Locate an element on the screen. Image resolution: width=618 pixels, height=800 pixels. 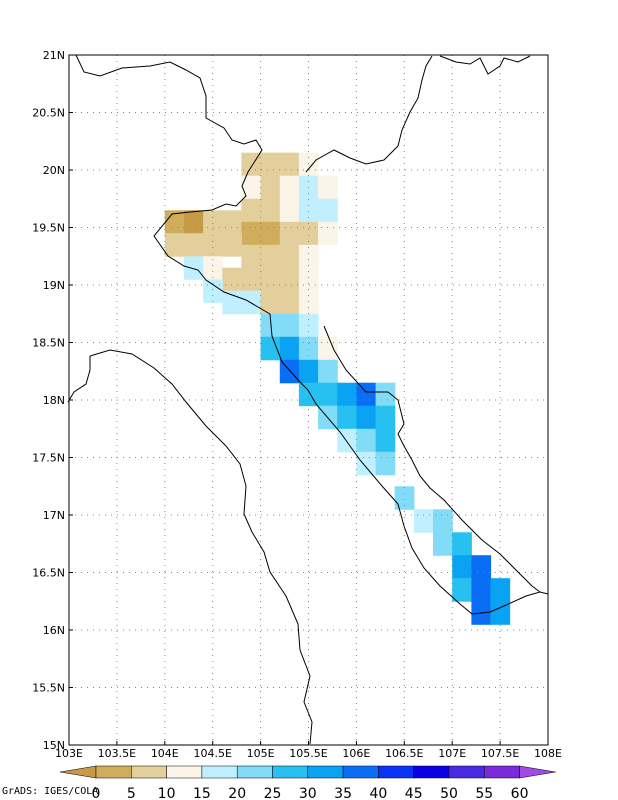
lon-tick-label: 106E is located at coordinates (356, 753).